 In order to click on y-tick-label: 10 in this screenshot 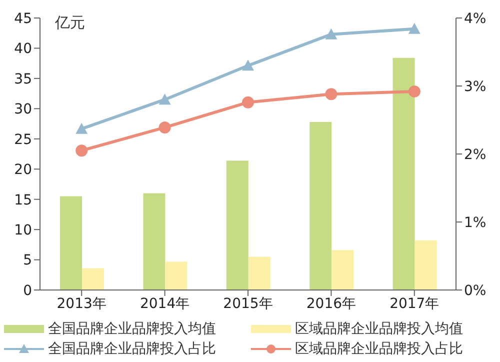, I will do `click(23, 230)`.